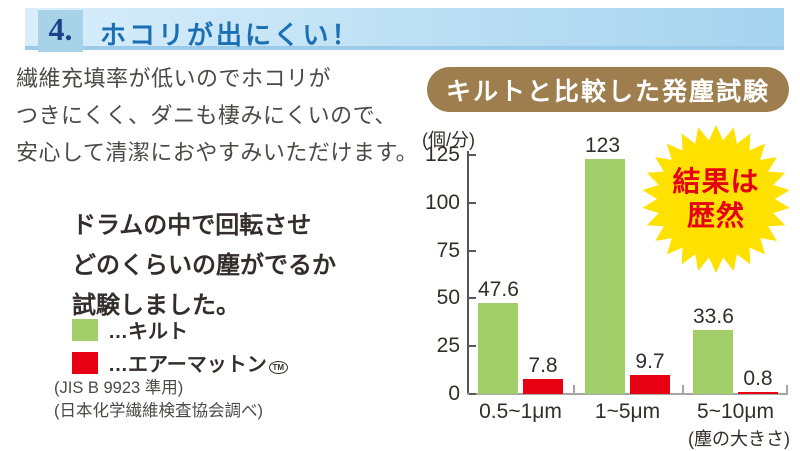 The height and width of the screenshot is (451, 800). What do you see at coordinates (404, 29) in the screenshot?
I see `header-band` at bounding box center [404, 29].